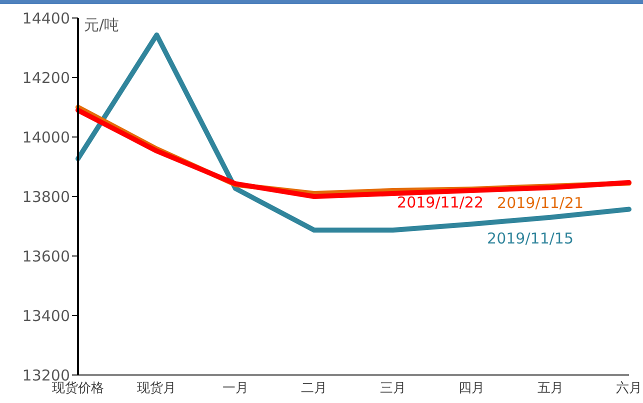 The image size is (643, 403). Describe the element at coordinates (471, 388) in the screenshot. I see `x-tick-label: 四月` at that location.